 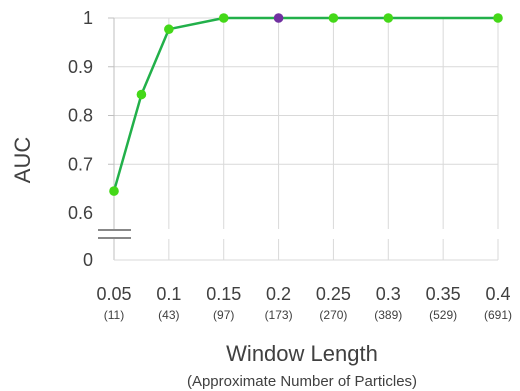 I want to click on x-tick-label: 0.4, so click(x=497, y=294).